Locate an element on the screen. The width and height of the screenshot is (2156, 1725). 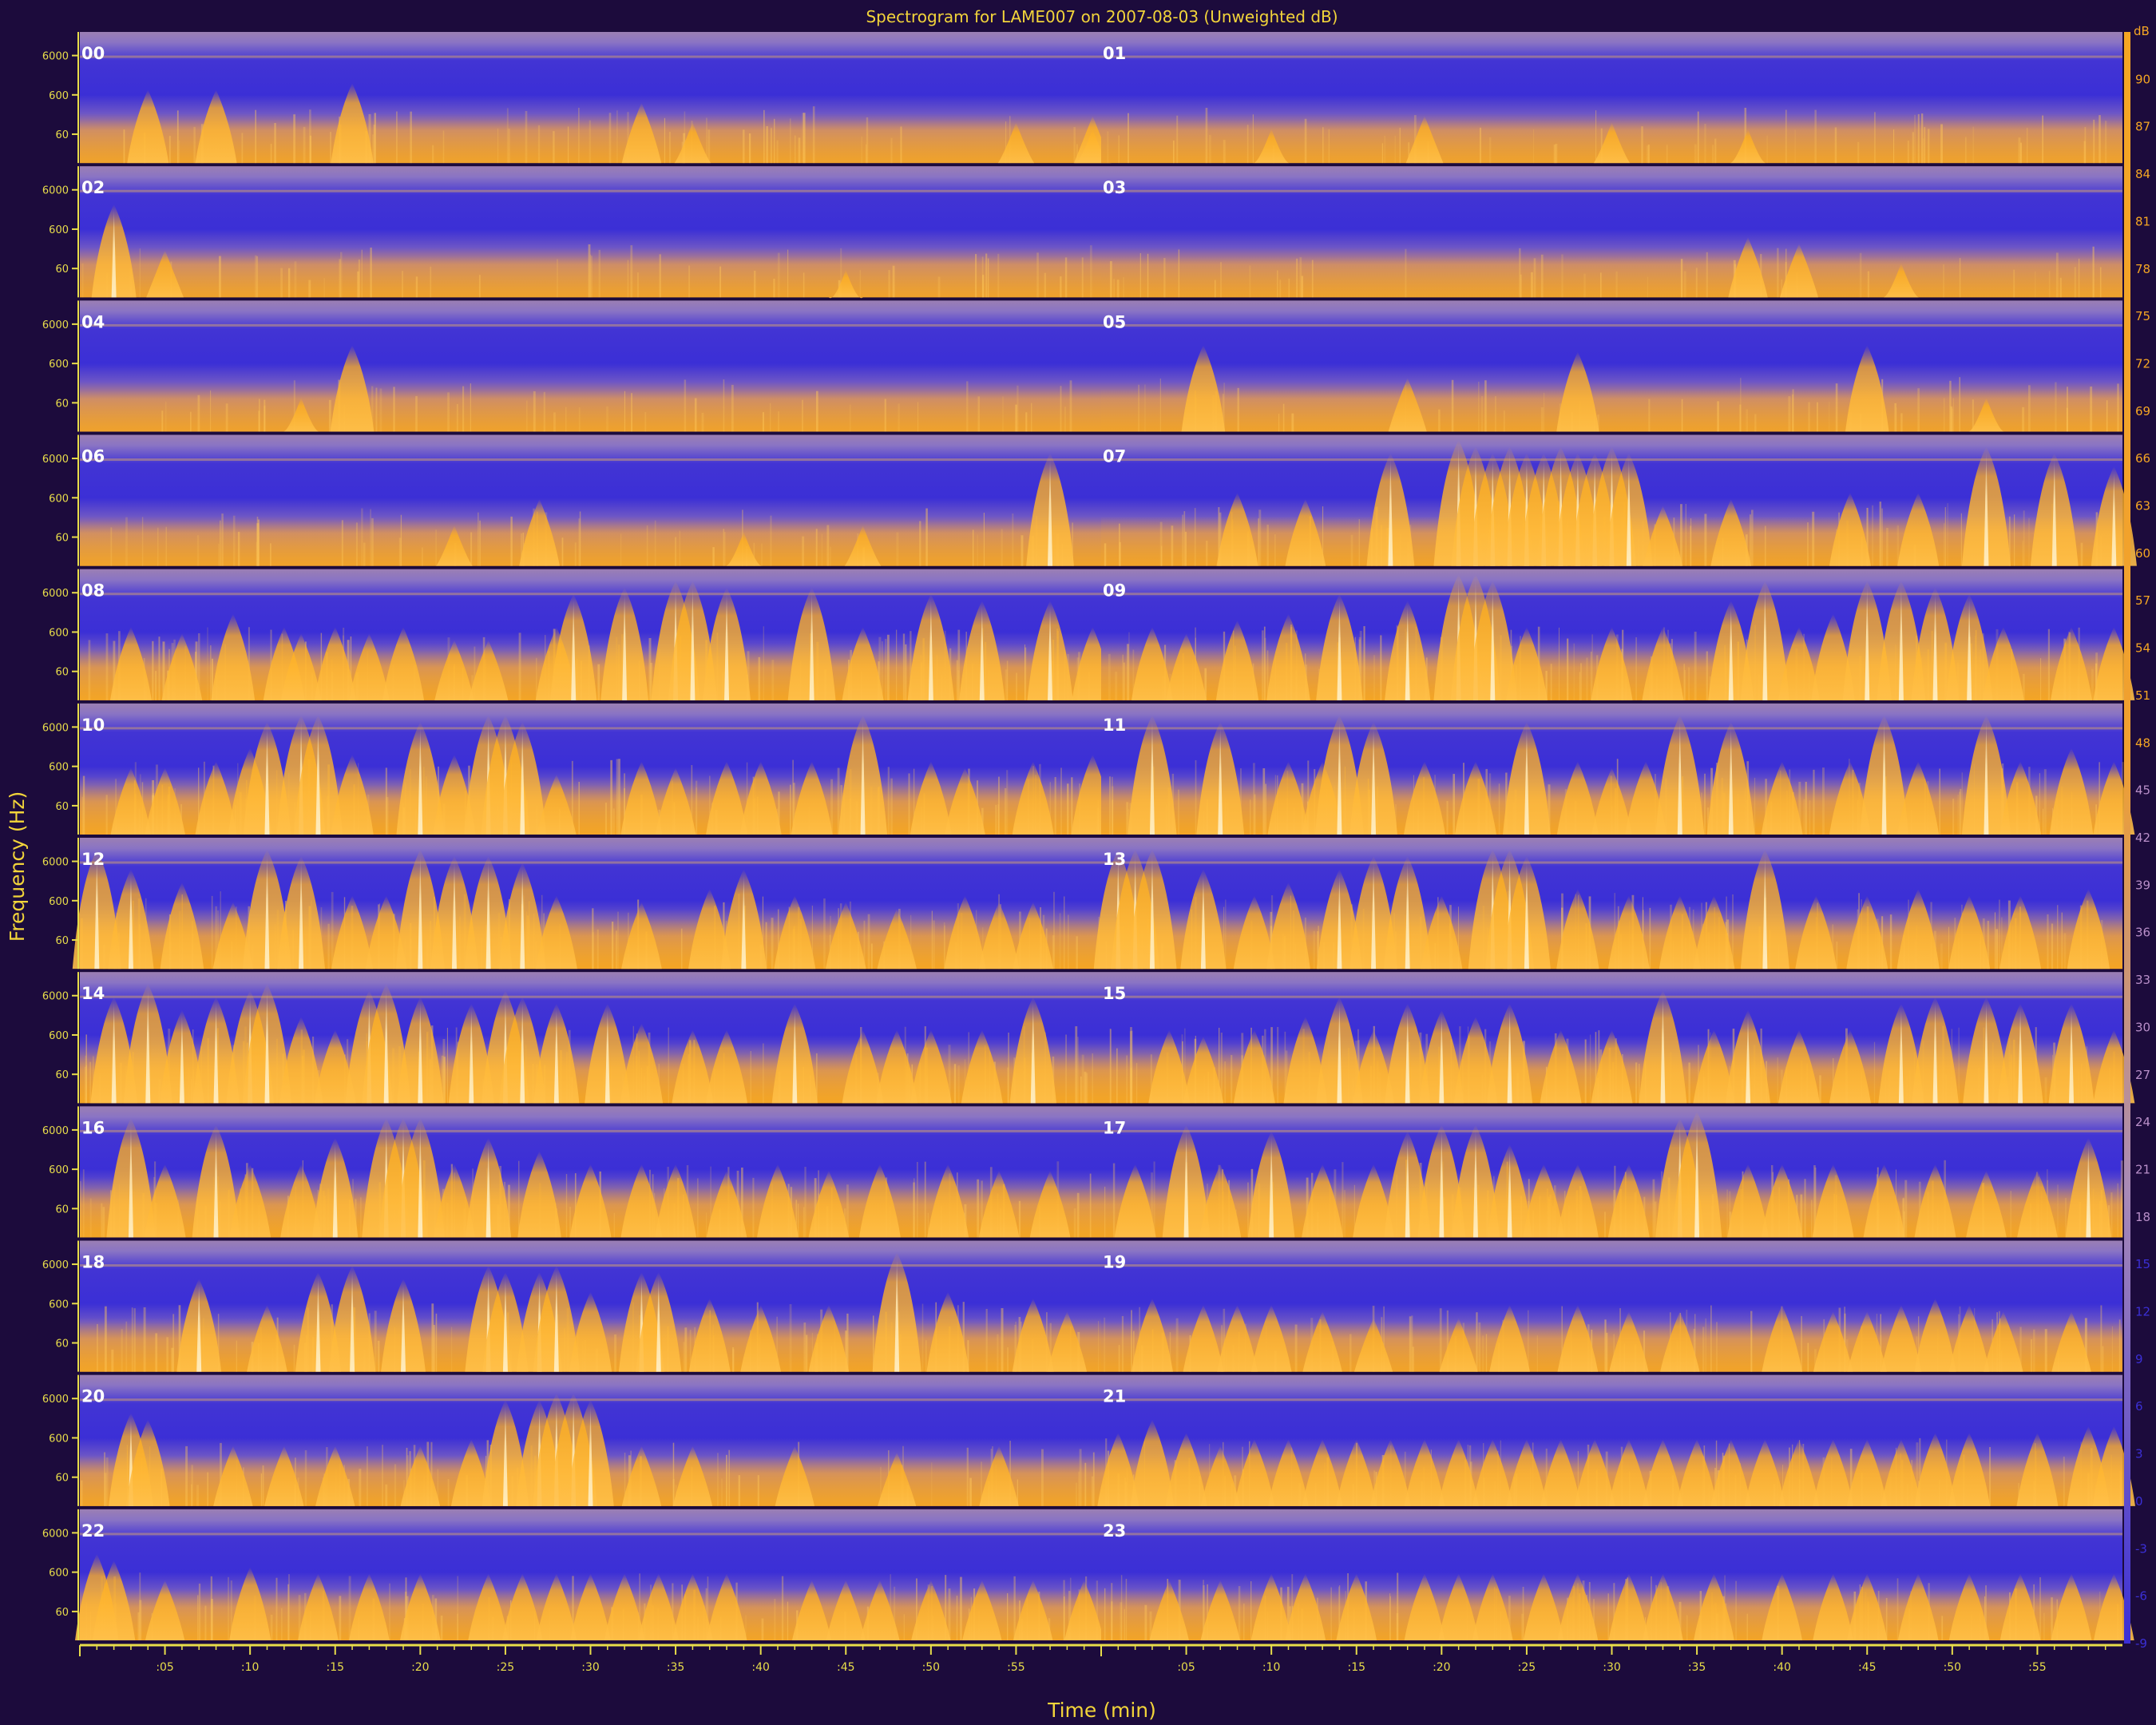
colorbar-tick-label: 51 is located at coordinates (2142, 696).